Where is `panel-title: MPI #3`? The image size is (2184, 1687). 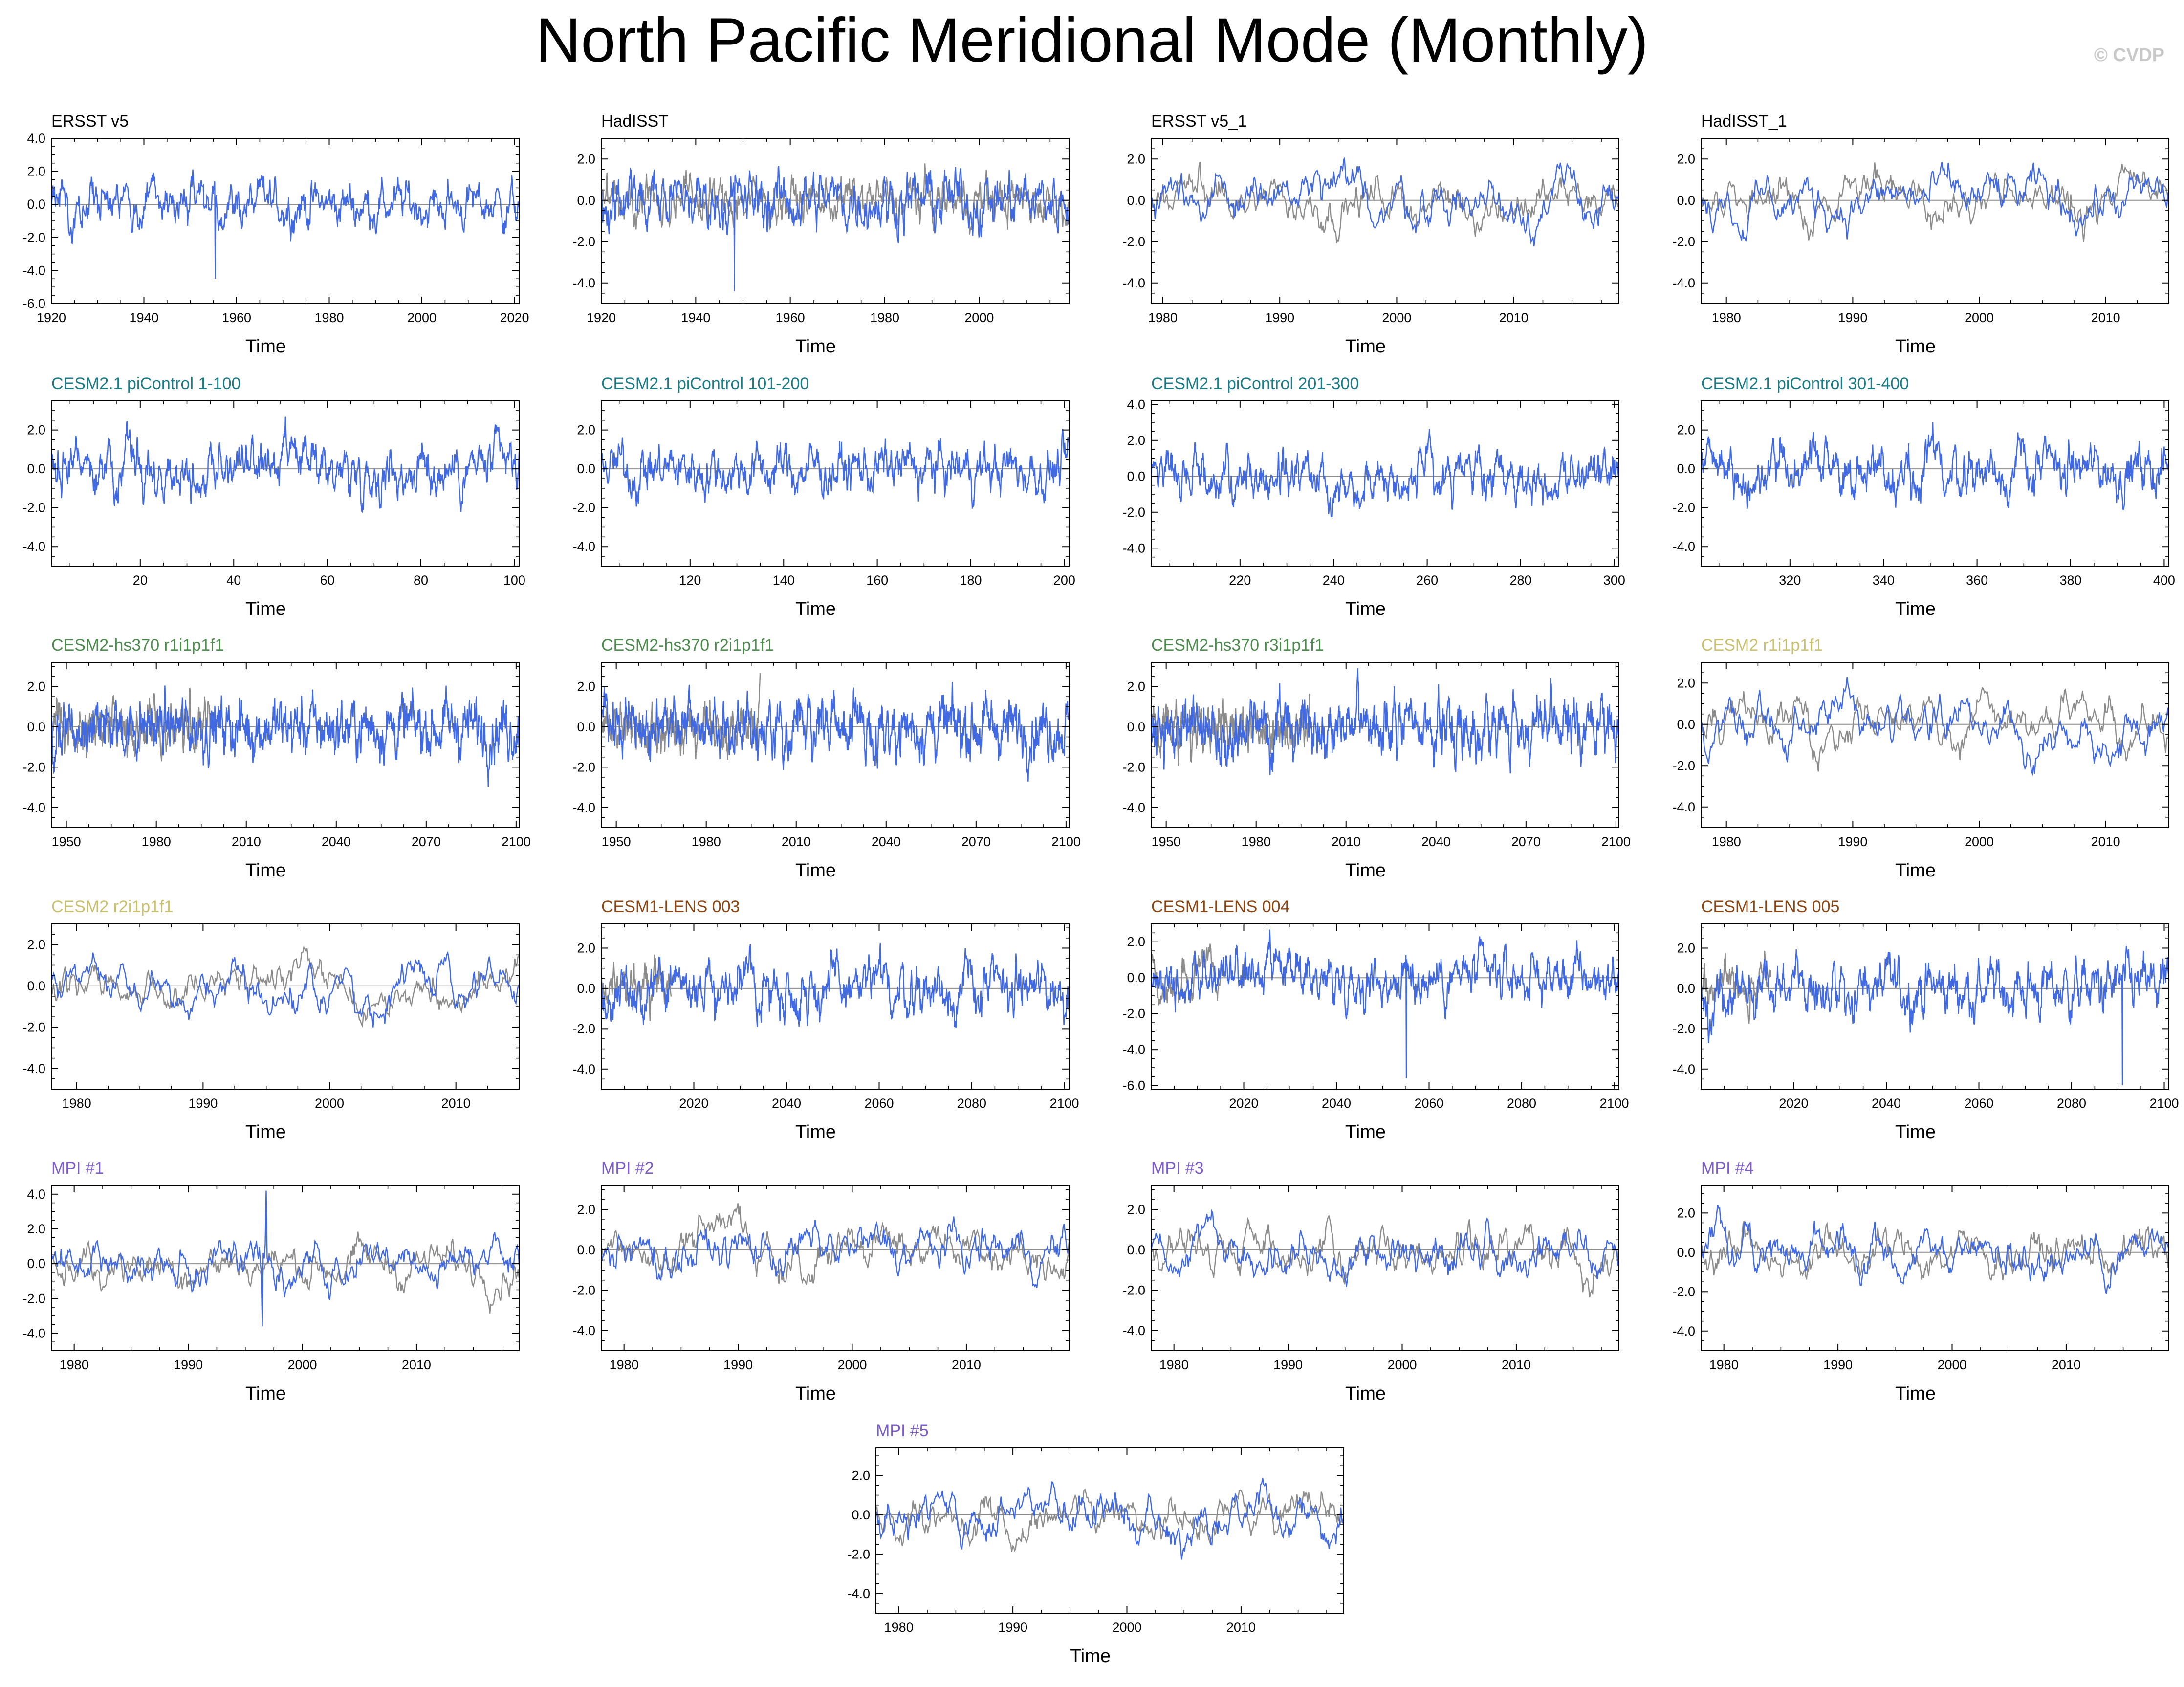
panel-title: MPI #3 is located at coordinates (1177, 1168).